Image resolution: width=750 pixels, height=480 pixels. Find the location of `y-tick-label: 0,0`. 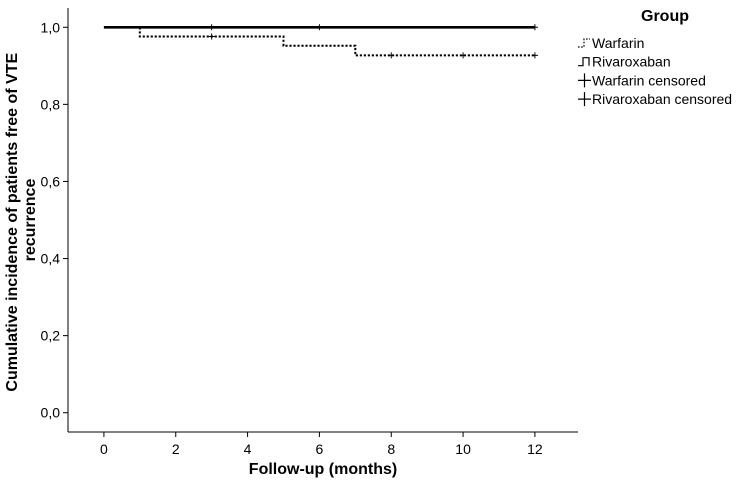

y-tick-label: 0,0 is located at coordinates (51, 413).